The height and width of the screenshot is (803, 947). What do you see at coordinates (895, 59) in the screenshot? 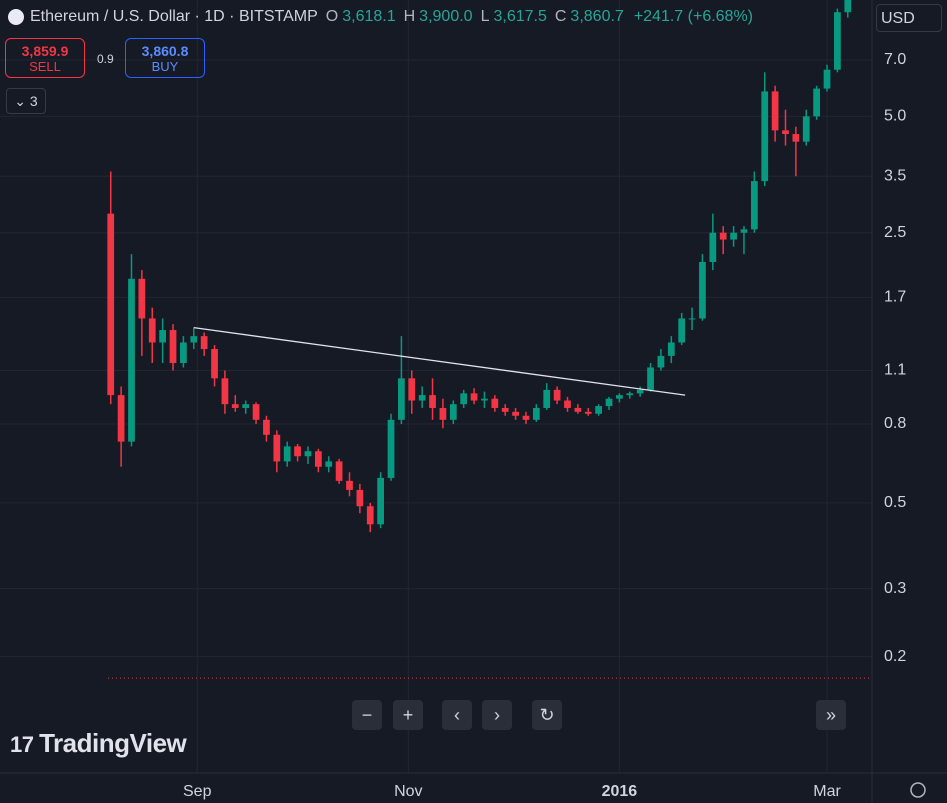
I see `y-tick-label: 7.0` at bounding box center [895, 59].